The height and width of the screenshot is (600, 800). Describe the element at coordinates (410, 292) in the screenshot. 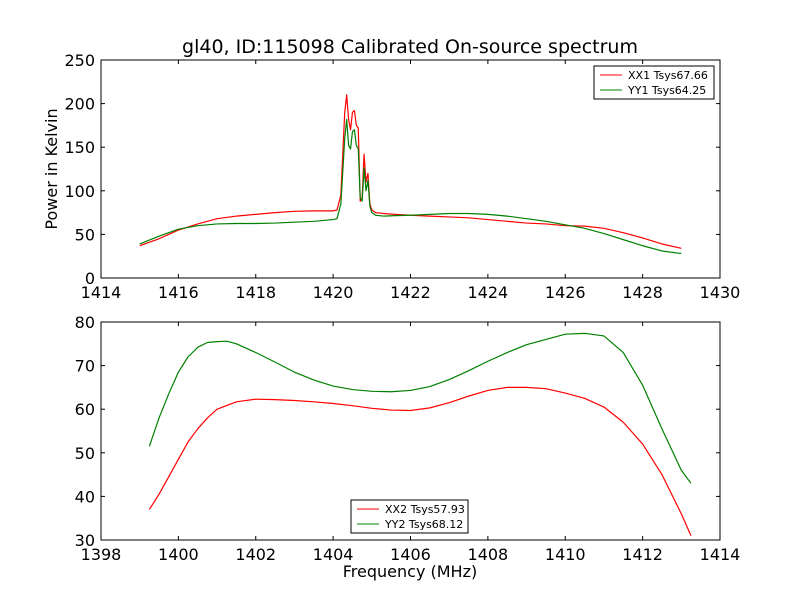

I see `top-x-tick-label: 1422` at that location.